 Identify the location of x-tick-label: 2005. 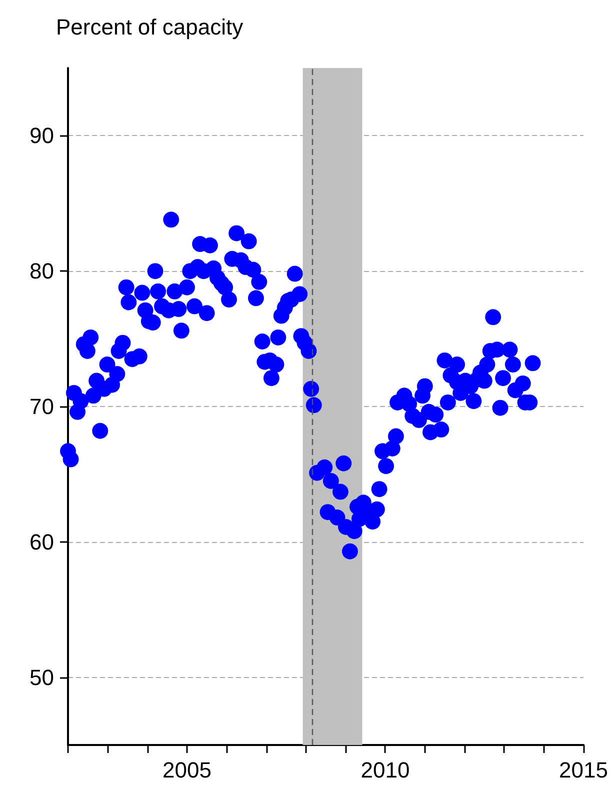
(187, 770).